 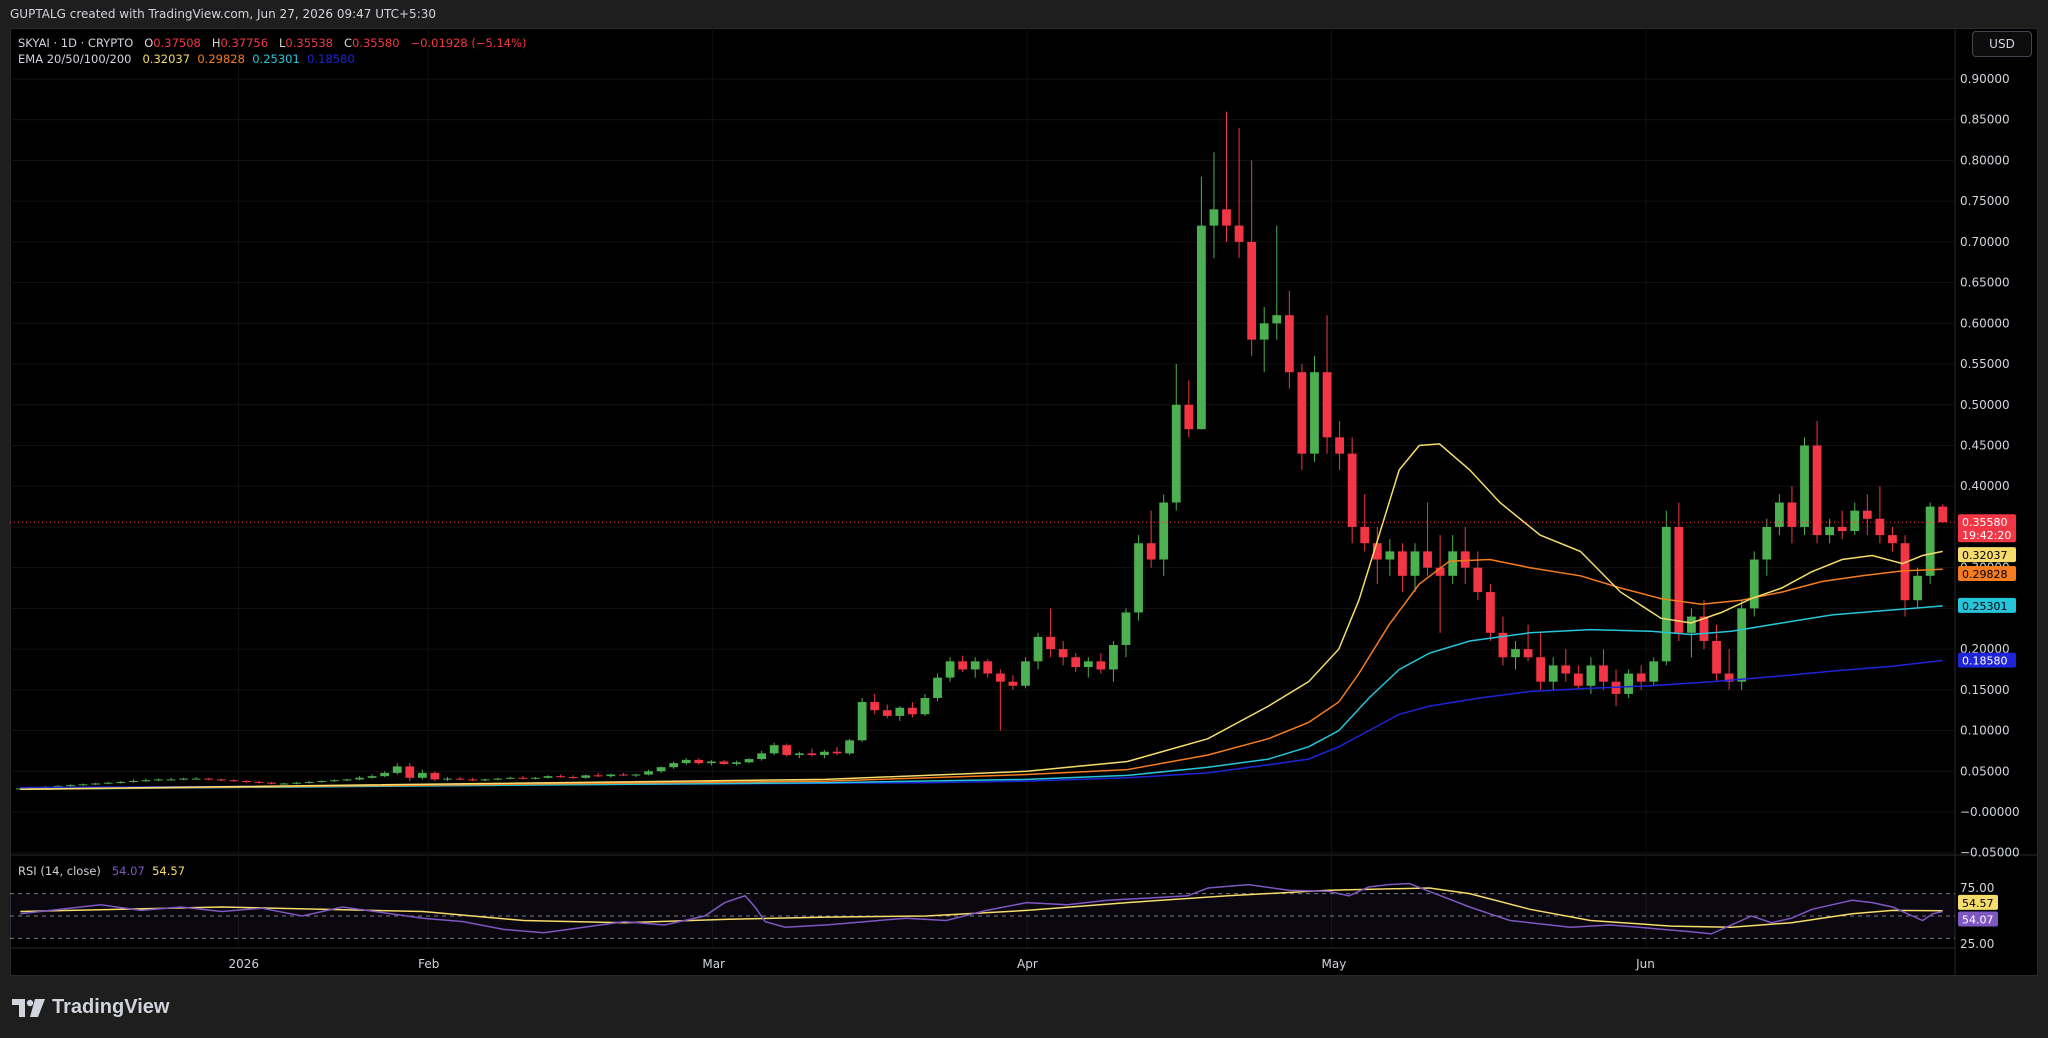 I want to click on price-tick-label: 0.85000, so click(x=1985, y=120).